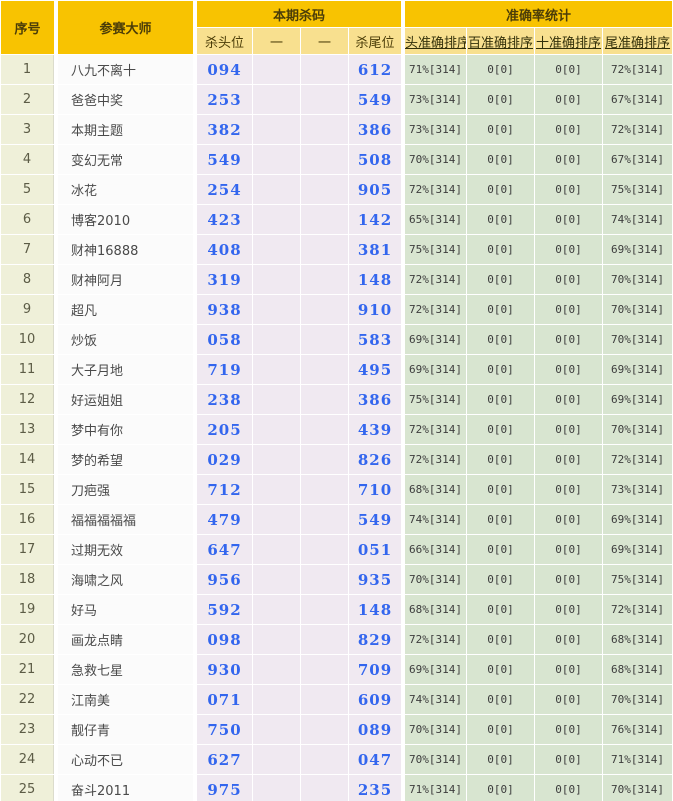 This screenshot has height=801, width=673. What do you see at coordinates (324, 41) in the screenshot?
I see `header-kill-dash-2: 一` at bounding box center [324, 41].